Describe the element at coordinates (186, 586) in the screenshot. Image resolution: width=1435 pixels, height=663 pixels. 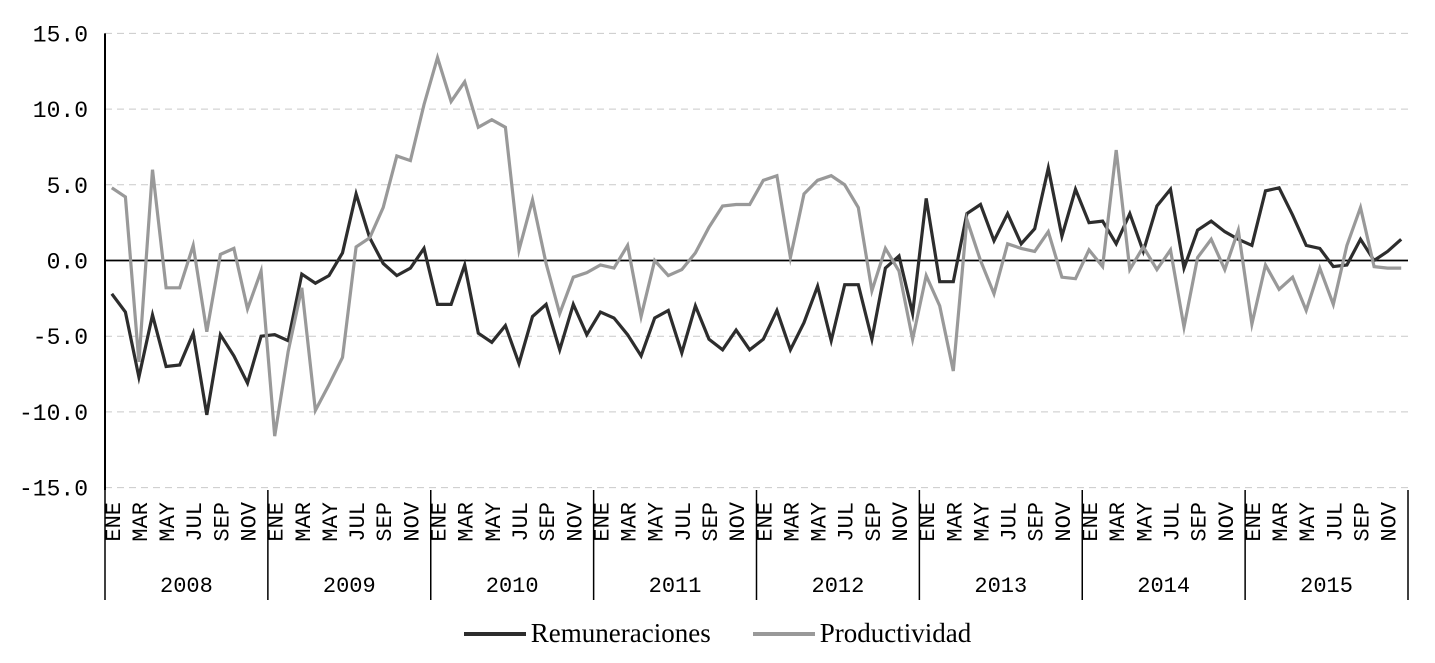
I see `year-label: 2008` at that location.